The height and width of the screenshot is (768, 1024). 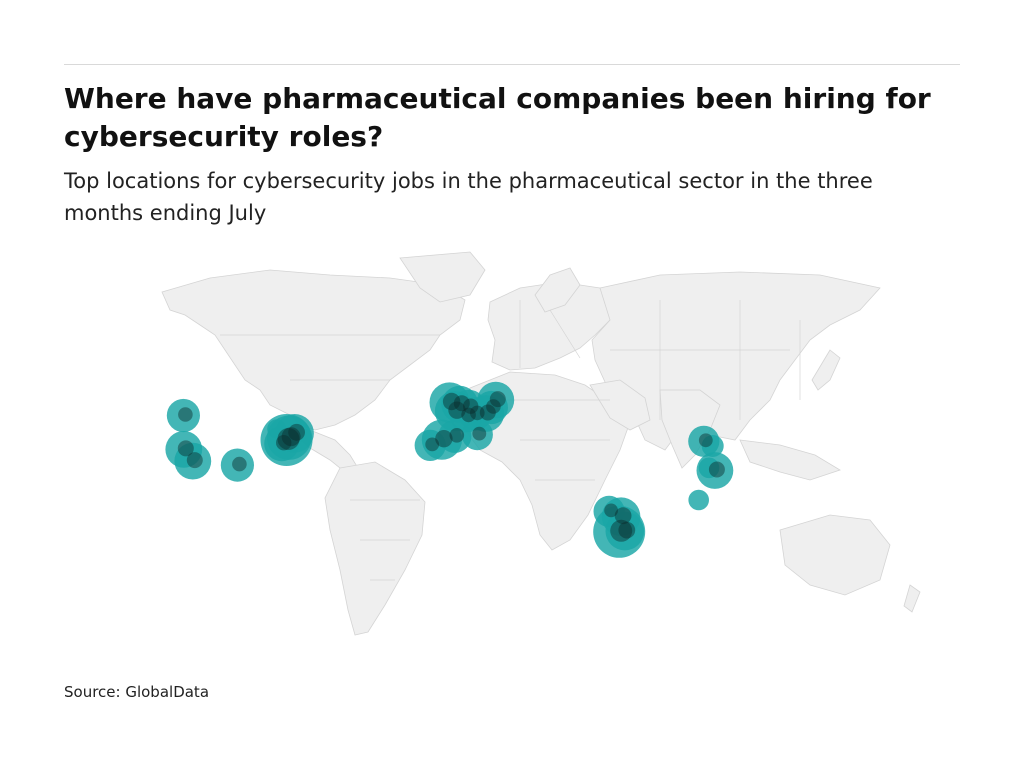 I want to click on land-south-america, so click(x=375, y=548).